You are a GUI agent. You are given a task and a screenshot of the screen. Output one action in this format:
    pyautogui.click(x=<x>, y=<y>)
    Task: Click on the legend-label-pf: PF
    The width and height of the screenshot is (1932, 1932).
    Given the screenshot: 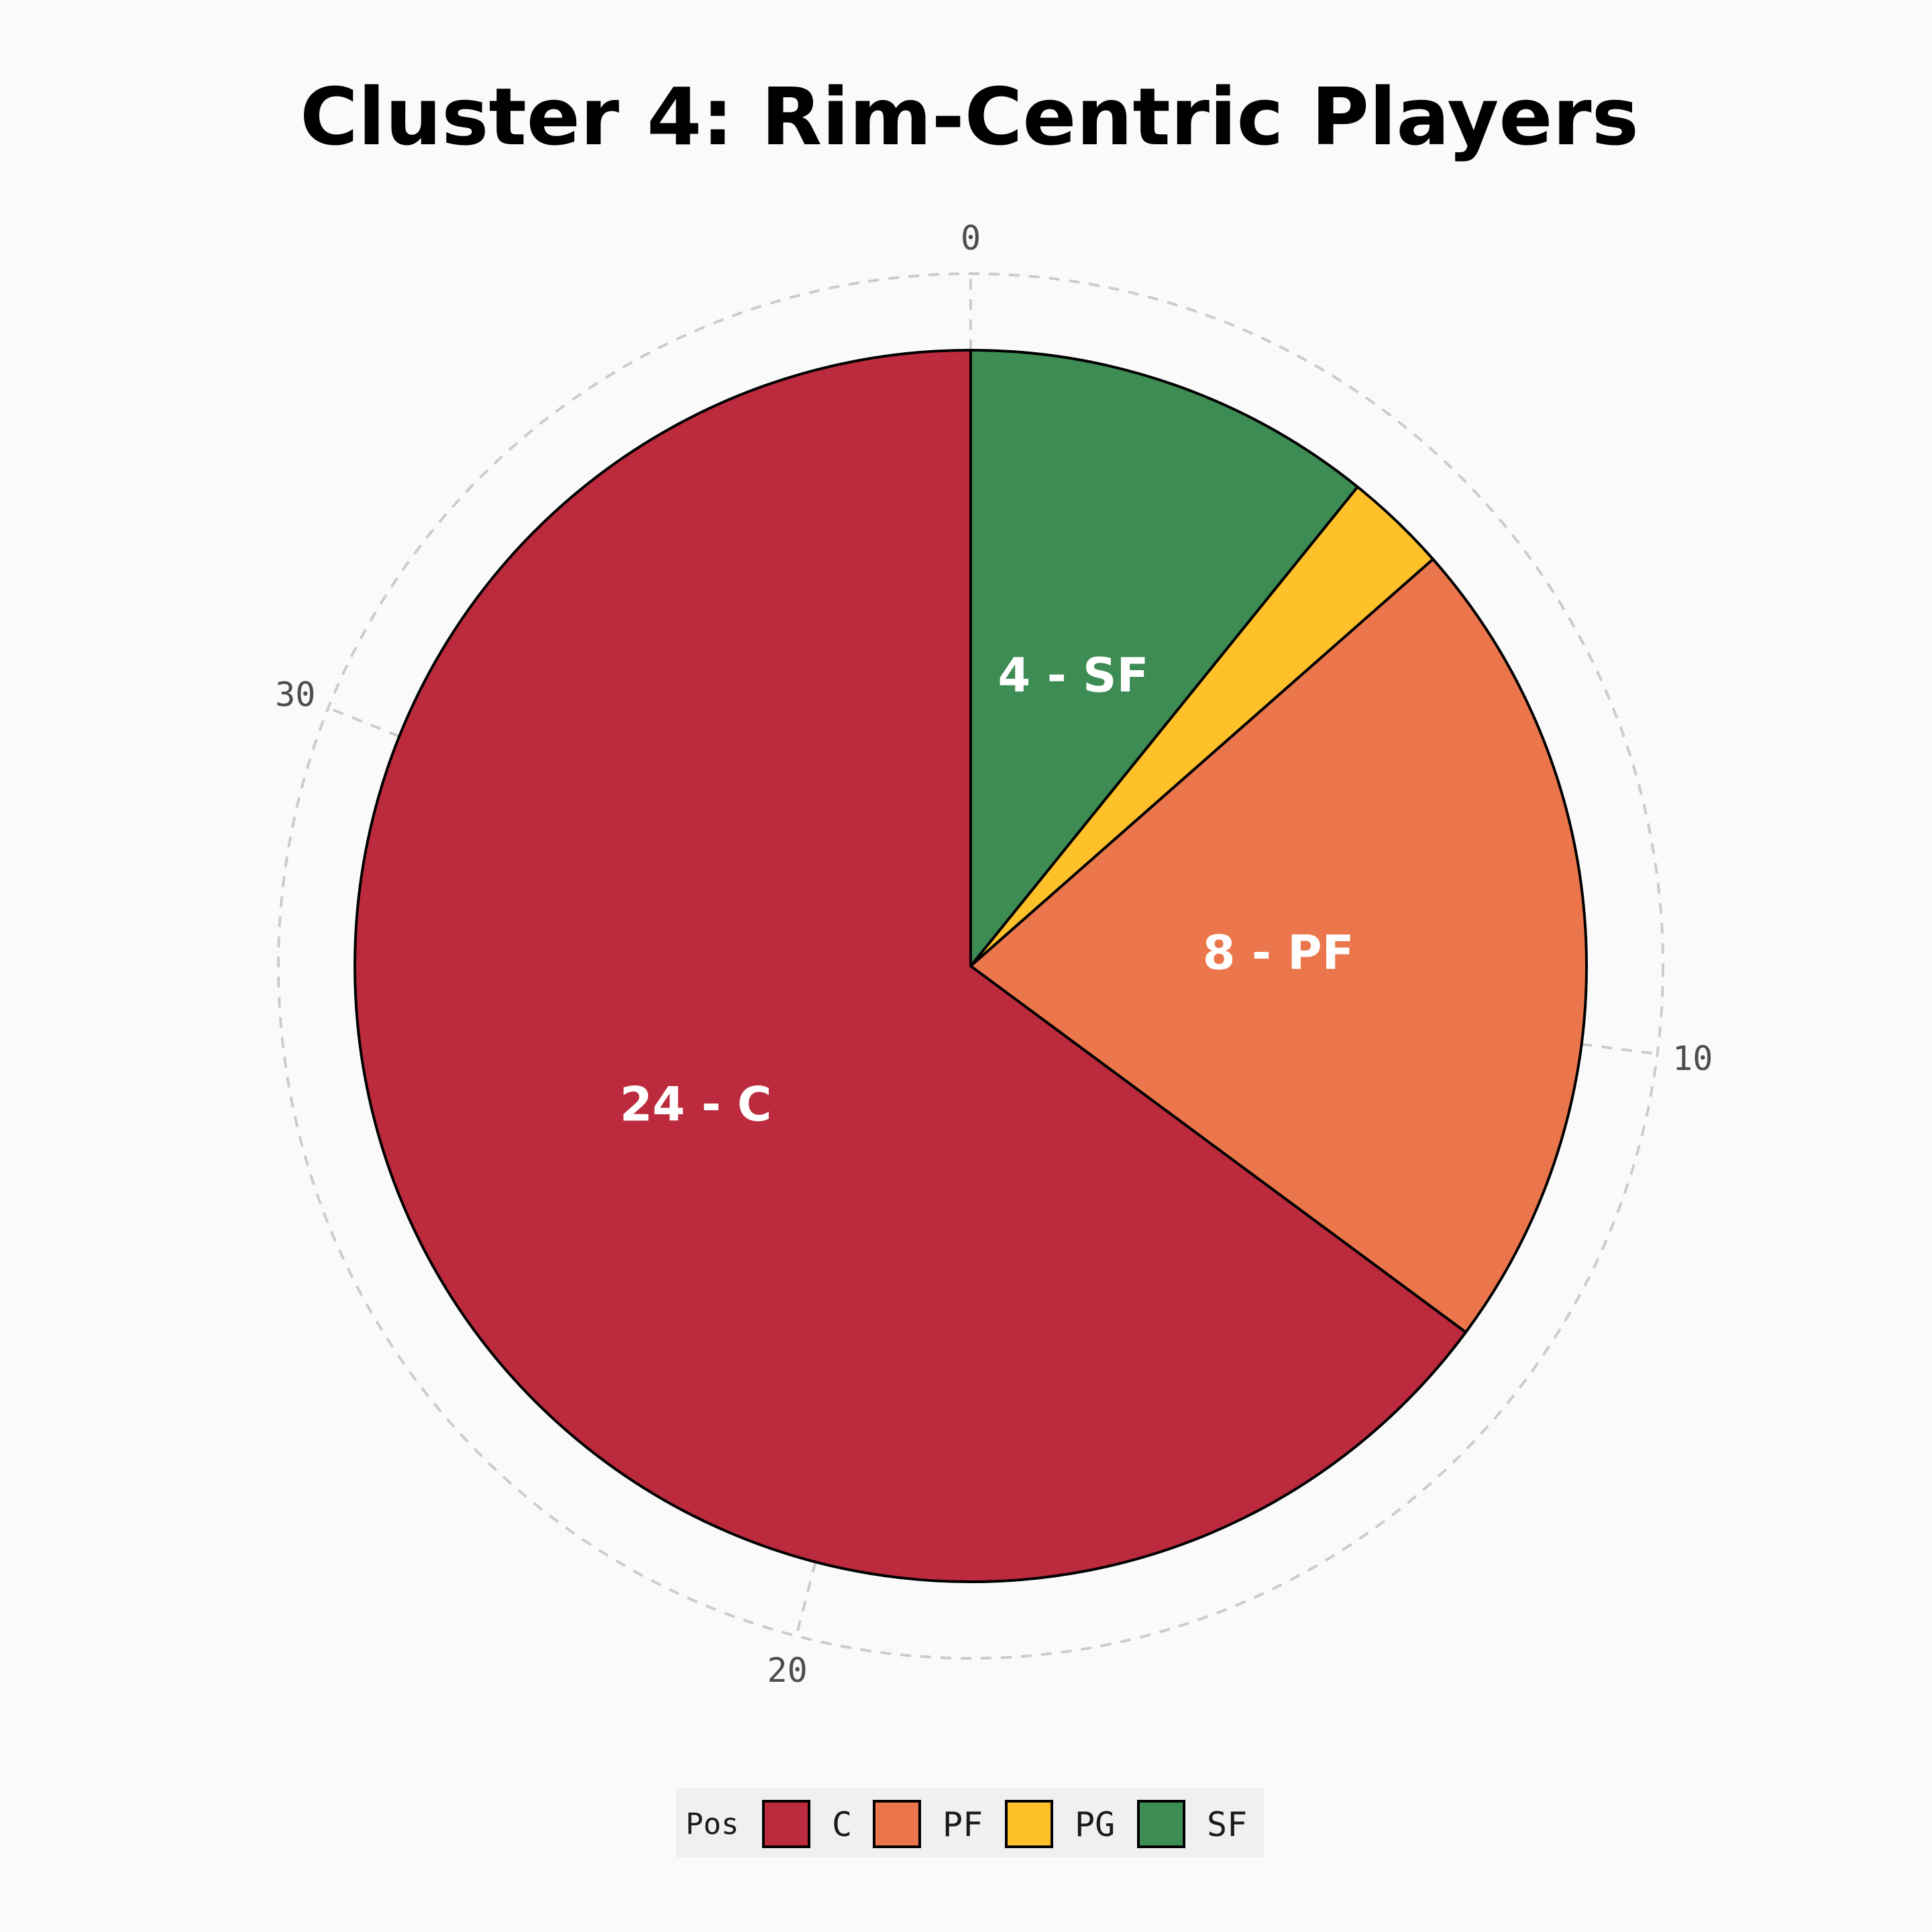 What is the action you would take?
    pyautogui.click(x=963, y=1824)
    